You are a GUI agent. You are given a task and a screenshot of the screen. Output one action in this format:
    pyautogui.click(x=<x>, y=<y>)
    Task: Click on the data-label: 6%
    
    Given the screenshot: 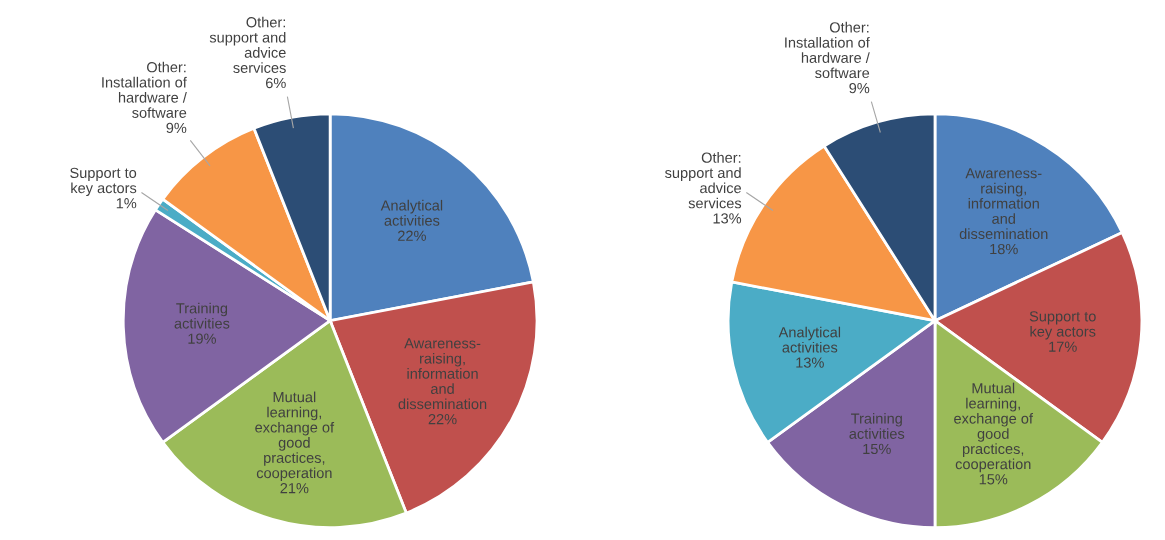 What is the action you would take?
    pyautogui.click(x=275, y=83)
    